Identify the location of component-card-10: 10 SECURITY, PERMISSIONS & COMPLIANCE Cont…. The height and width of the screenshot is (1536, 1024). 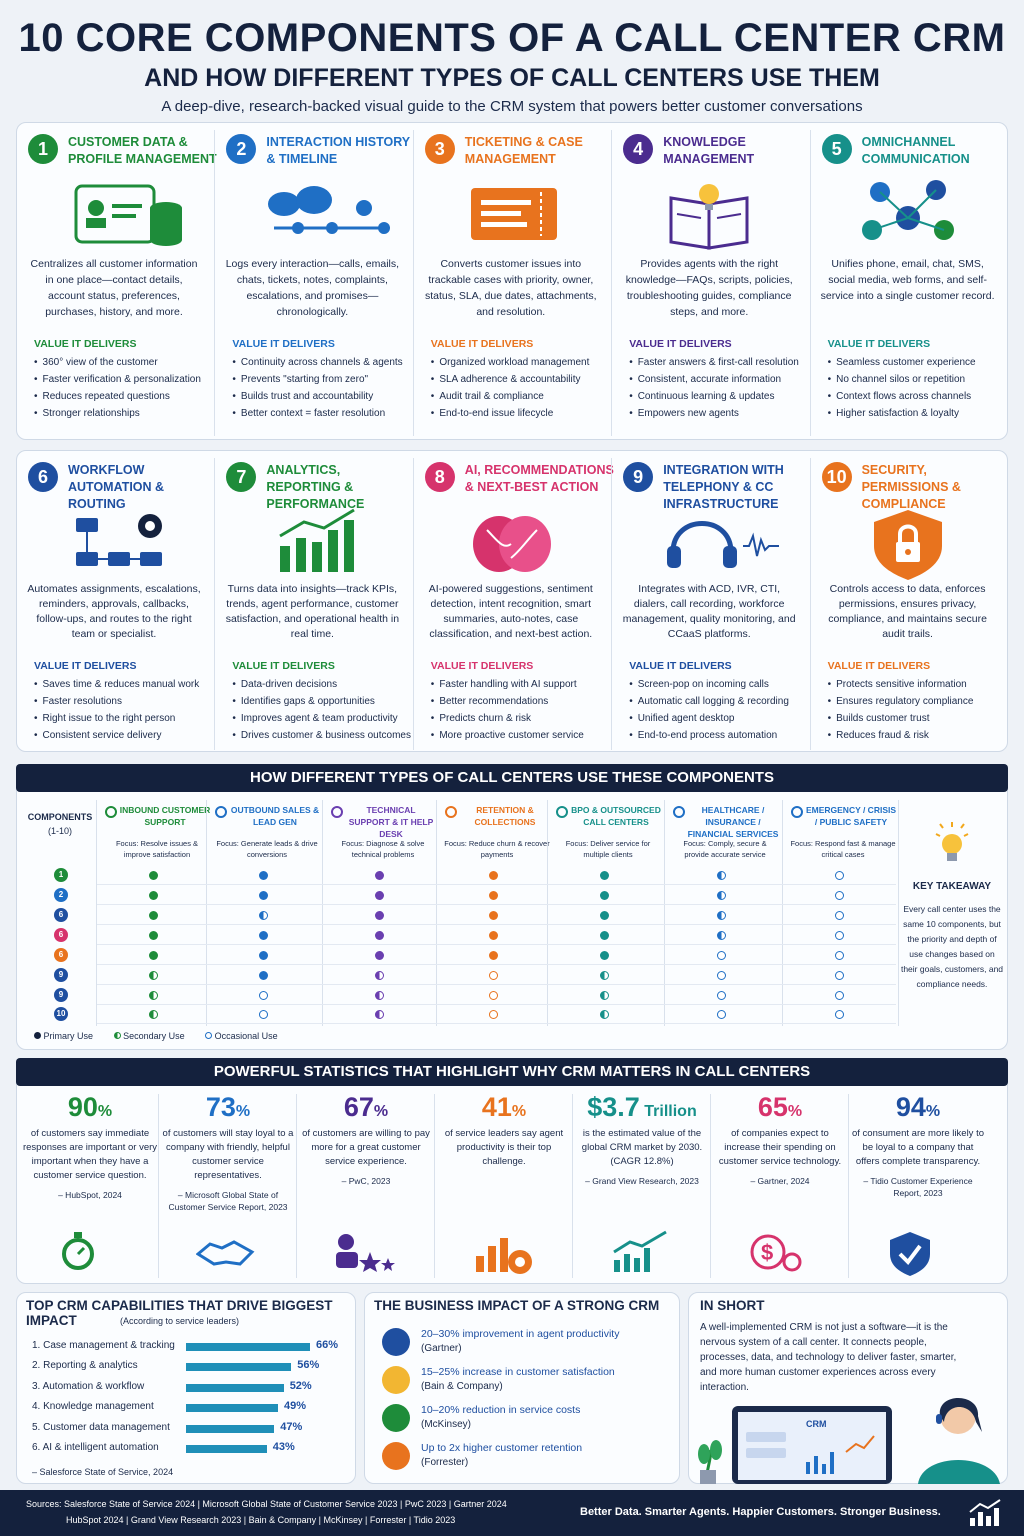
(909, 602).